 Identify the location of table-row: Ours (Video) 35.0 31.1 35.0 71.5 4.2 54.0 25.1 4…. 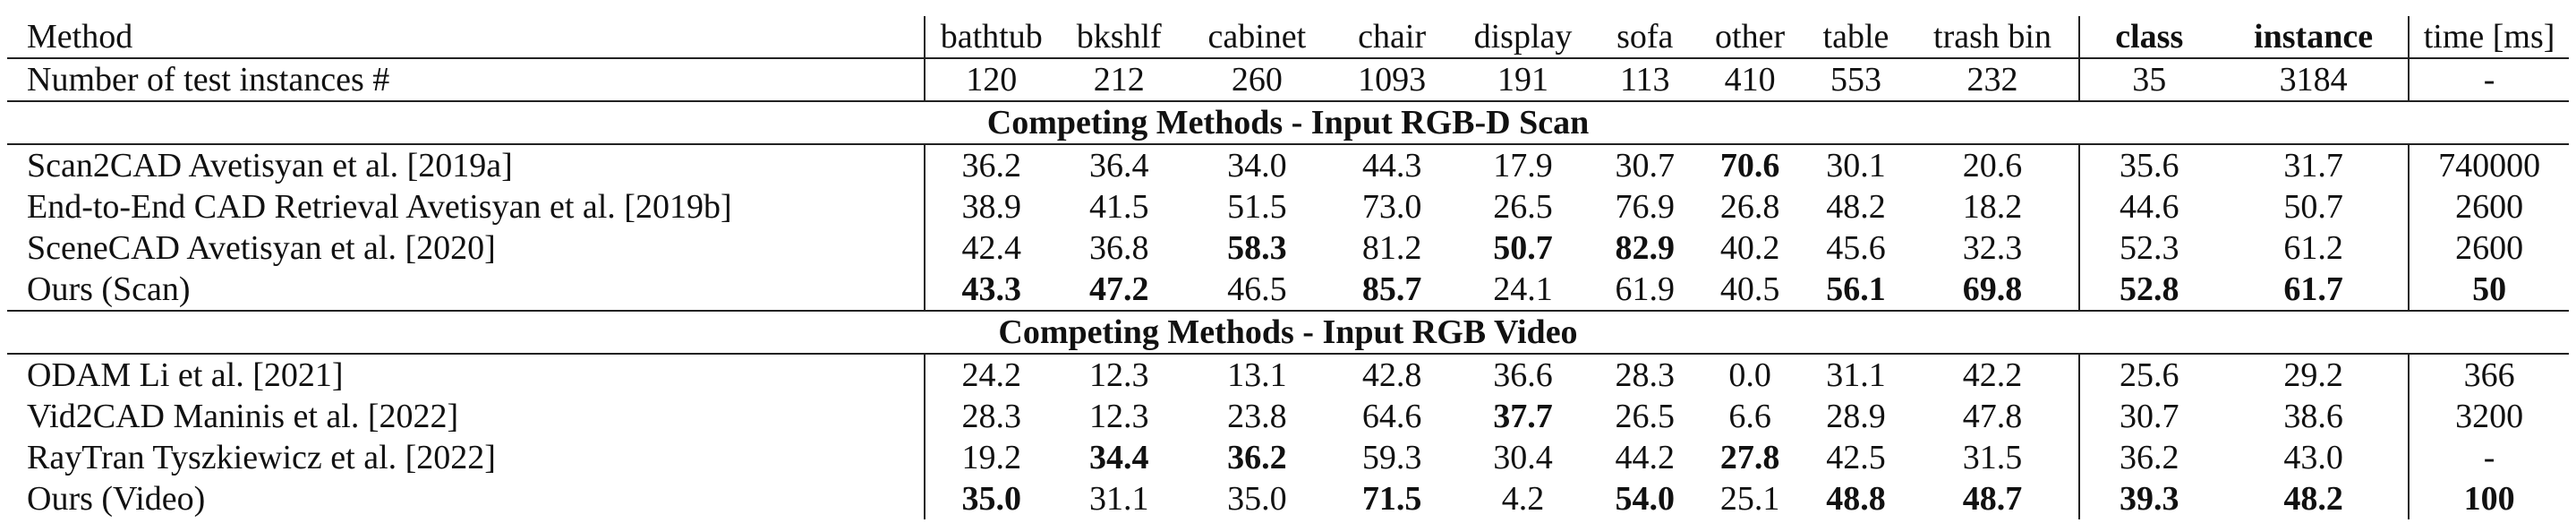
(1288, 499).